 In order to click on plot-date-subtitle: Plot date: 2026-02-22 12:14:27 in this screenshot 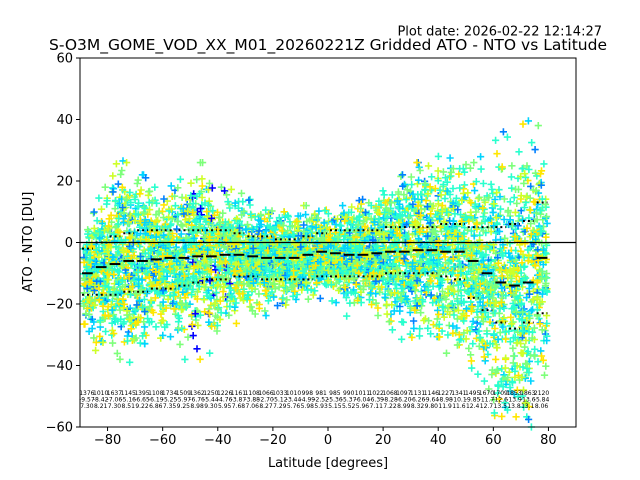, I will do `click(499, 32)`.